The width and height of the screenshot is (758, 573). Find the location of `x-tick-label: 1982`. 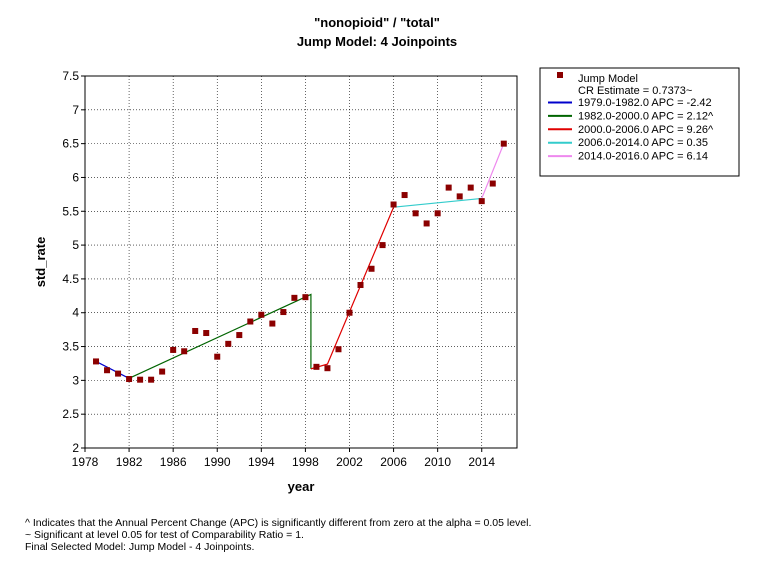

x-tick-label: 1982 is located at coordinates (129, 462).